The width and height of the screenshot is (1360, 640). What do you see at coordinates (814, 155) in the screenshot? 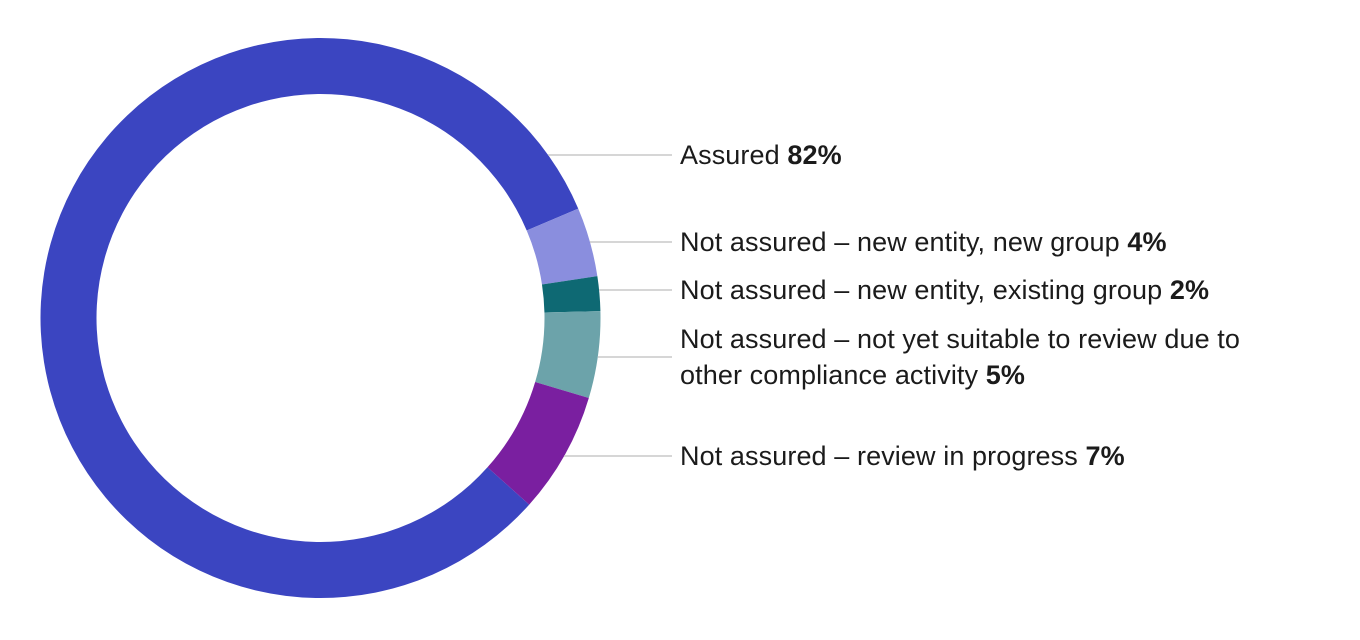
I see `segment-value: 82%` at bounding box center [814, 155].